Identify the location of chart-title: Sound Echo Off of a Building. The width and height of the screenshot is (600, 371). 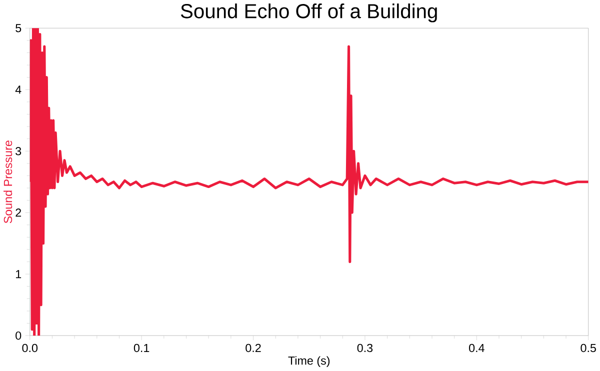
(308, 13).